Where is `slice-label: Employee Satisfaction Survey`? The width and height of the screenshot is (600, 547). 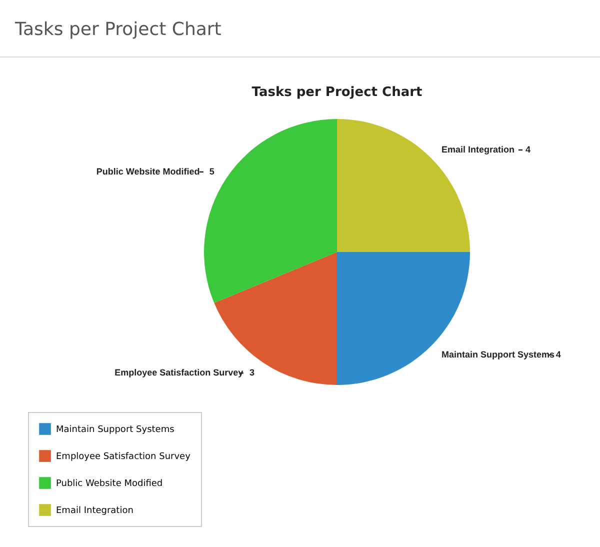 slice-label: Employee Satisfaction Survey is located at coordinates (179, 373).